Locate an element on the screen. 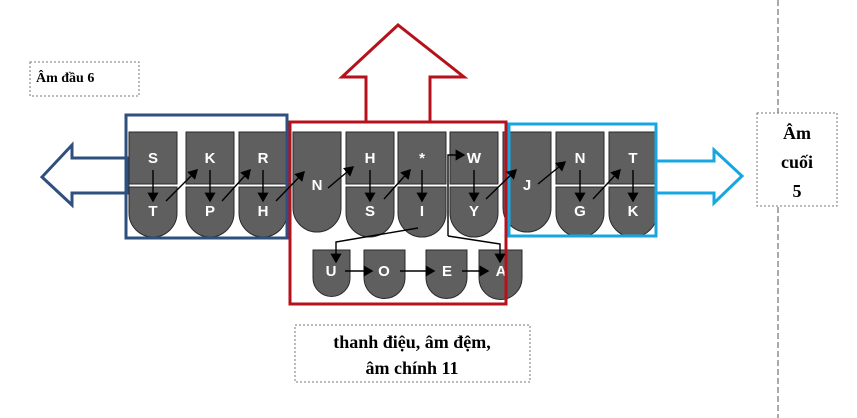  svg-text: U is located at coordinates (331, 271).